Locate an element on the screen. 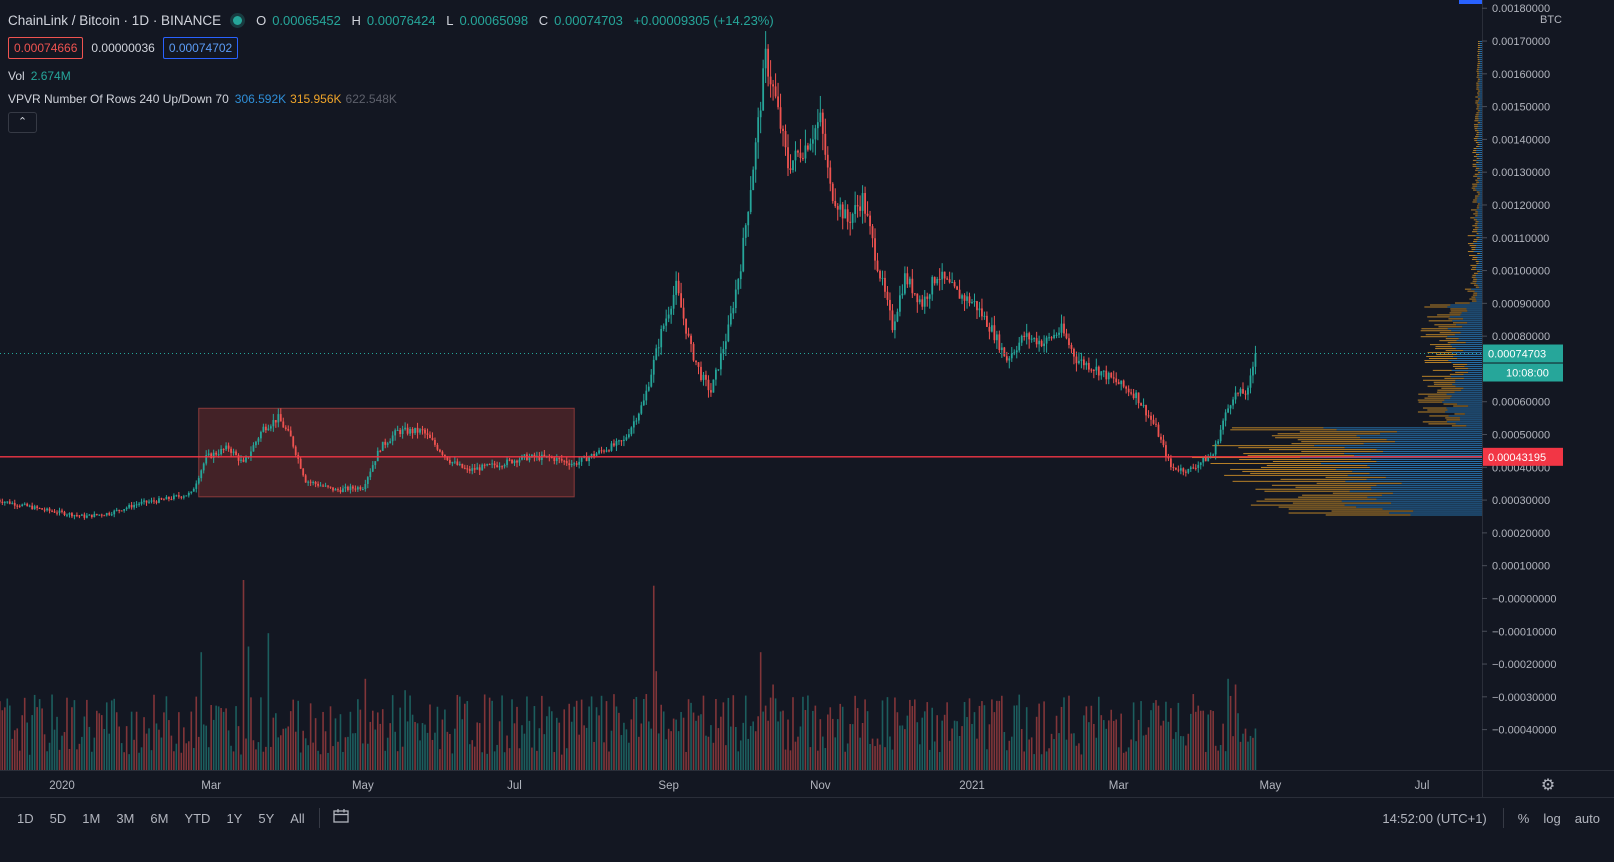 The width and height of the screenshot is (1614, 862). timeframe-6m: 6M is located at coordinates (159, 818).